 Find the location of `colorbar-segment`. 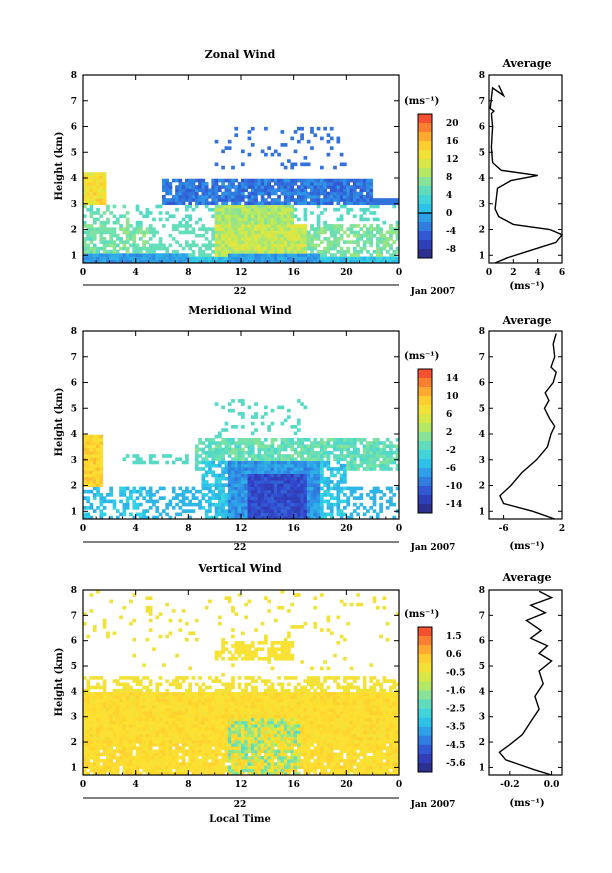

colorbar-segment is located at coordinates (425, 473).